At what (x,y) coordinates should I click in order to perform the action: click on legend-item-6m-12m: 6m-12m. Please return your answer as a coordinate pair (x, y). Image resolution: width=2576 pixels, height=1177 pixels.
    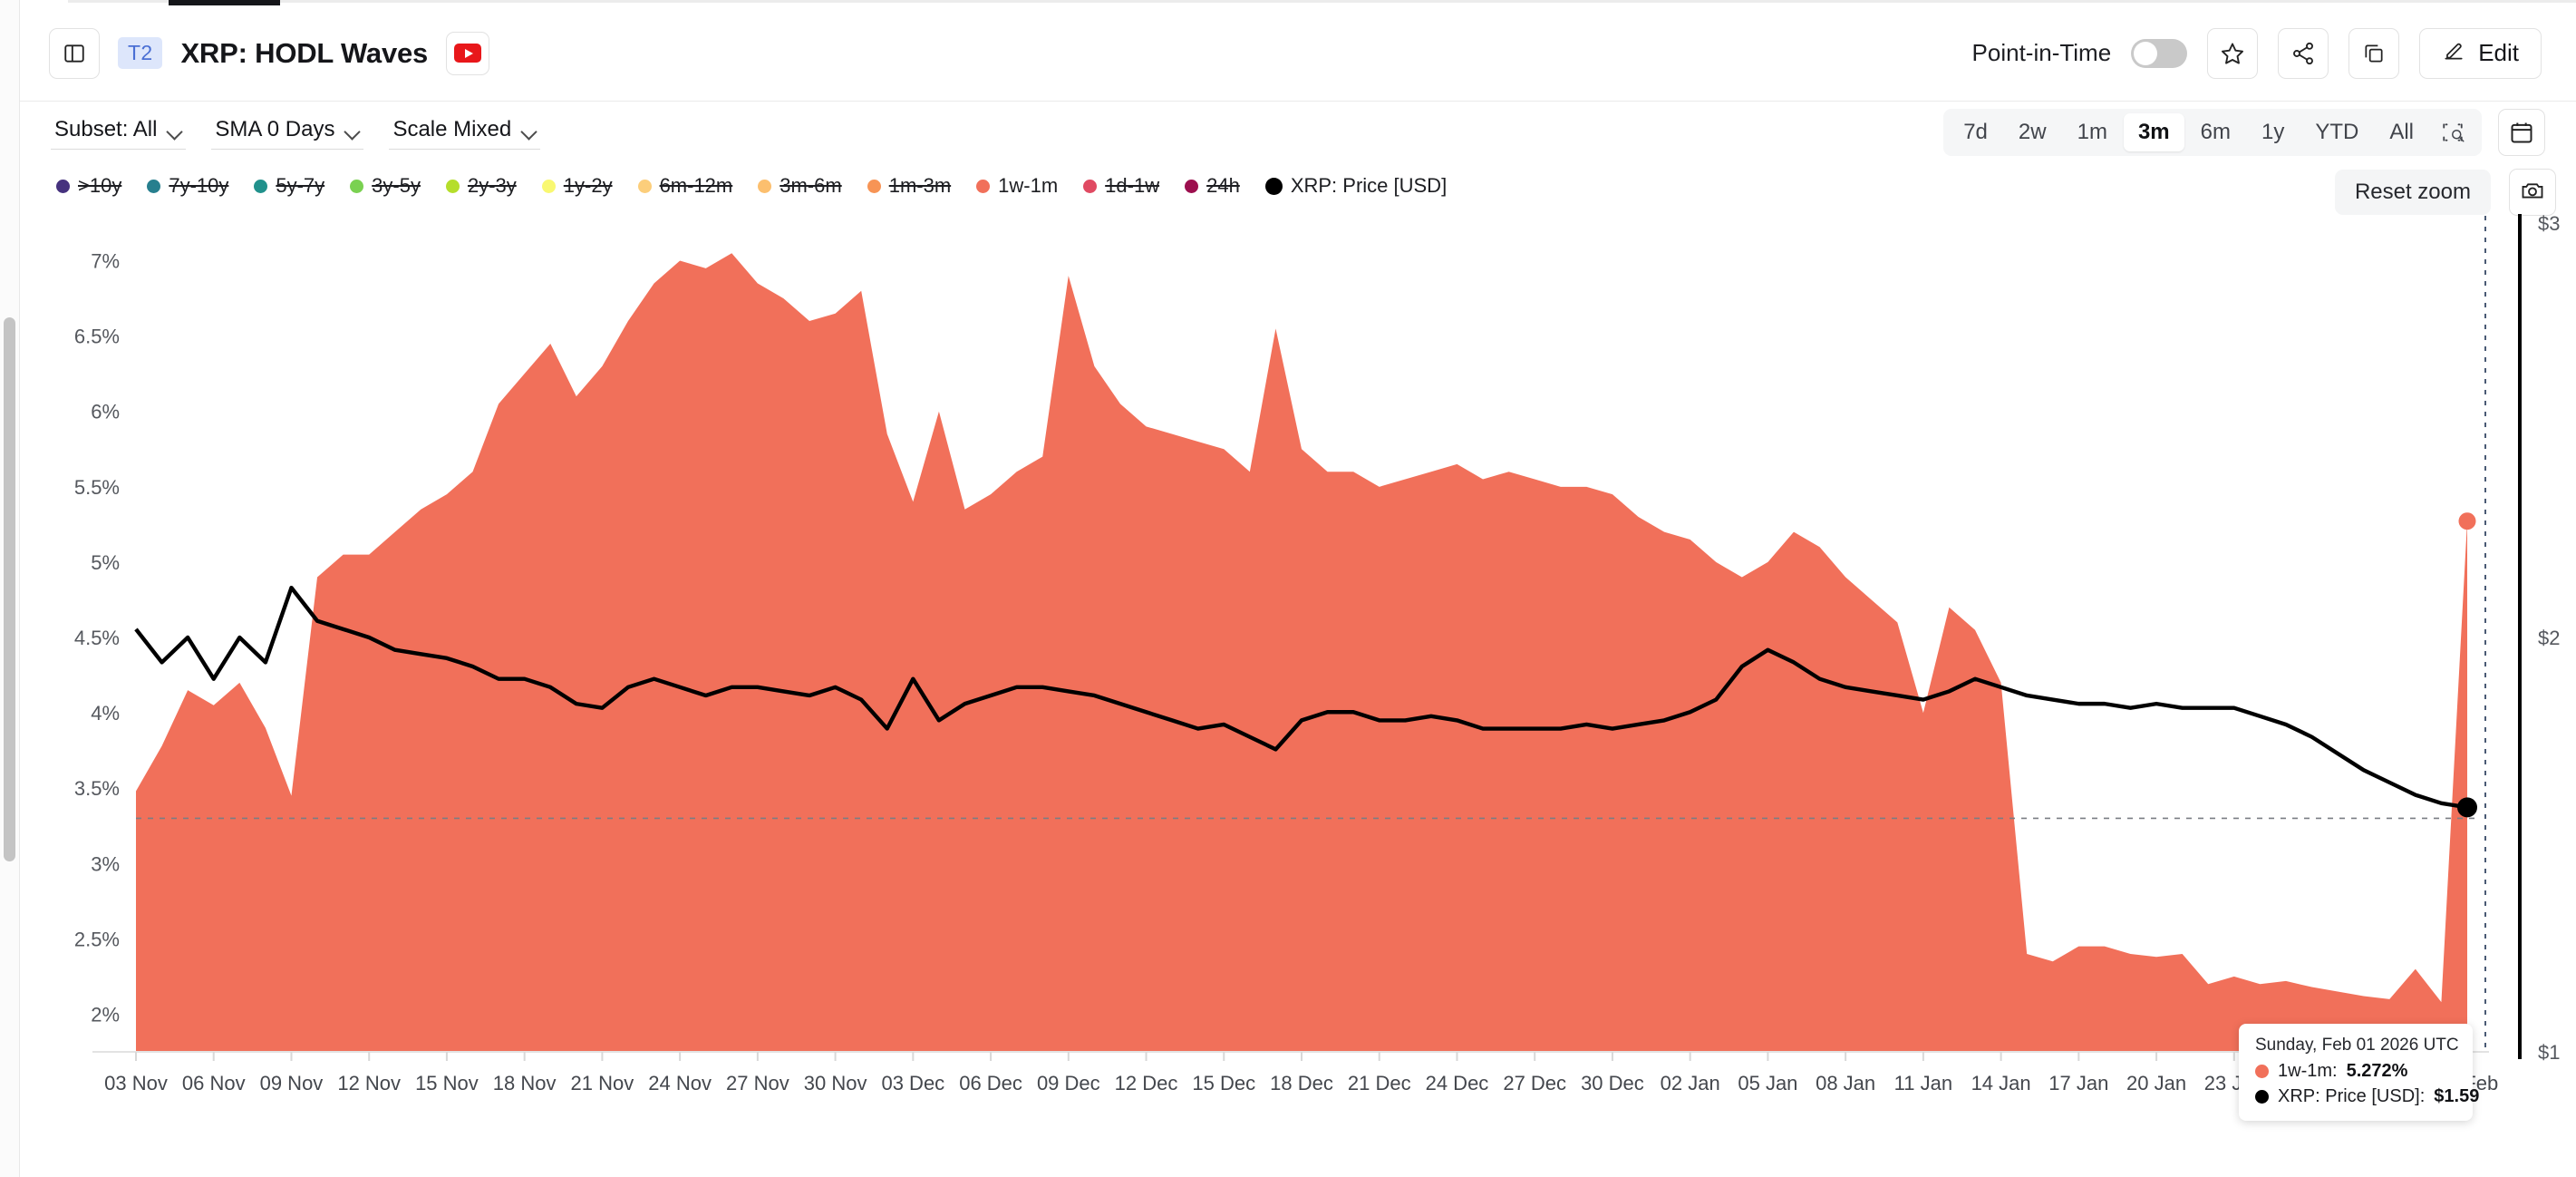
    Looking at the image, I should click on (684, 186).